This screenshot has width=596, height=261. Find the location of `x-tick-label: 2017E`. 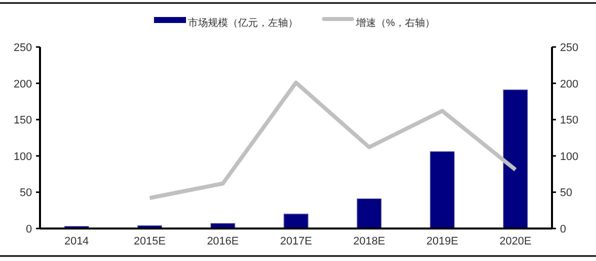

x-tick-label: 2017E is located at coordinates (296, 242).